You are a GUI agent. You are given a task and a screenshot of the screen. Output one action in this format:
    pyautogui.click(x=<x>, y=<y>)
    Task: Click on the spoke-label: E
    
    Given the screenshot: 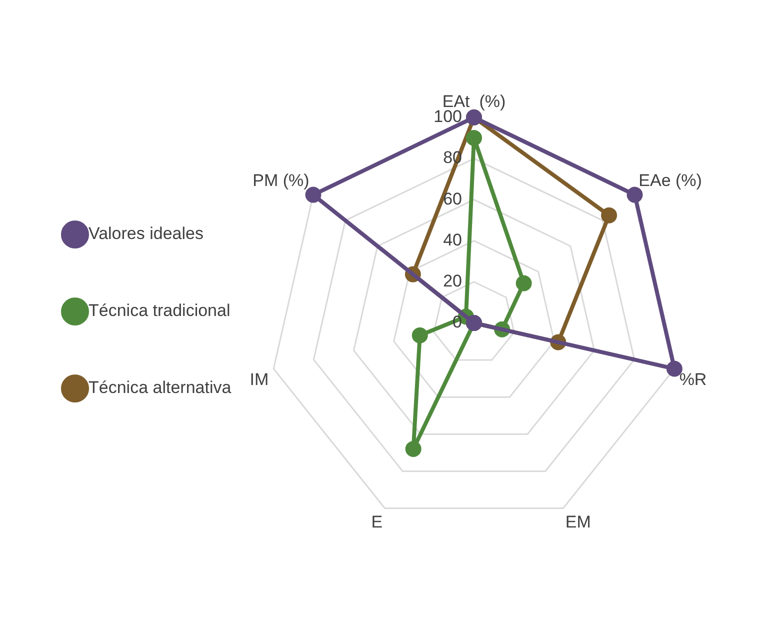 What is the action you would take?
    pyautogui.click(x=377, y=522)
    